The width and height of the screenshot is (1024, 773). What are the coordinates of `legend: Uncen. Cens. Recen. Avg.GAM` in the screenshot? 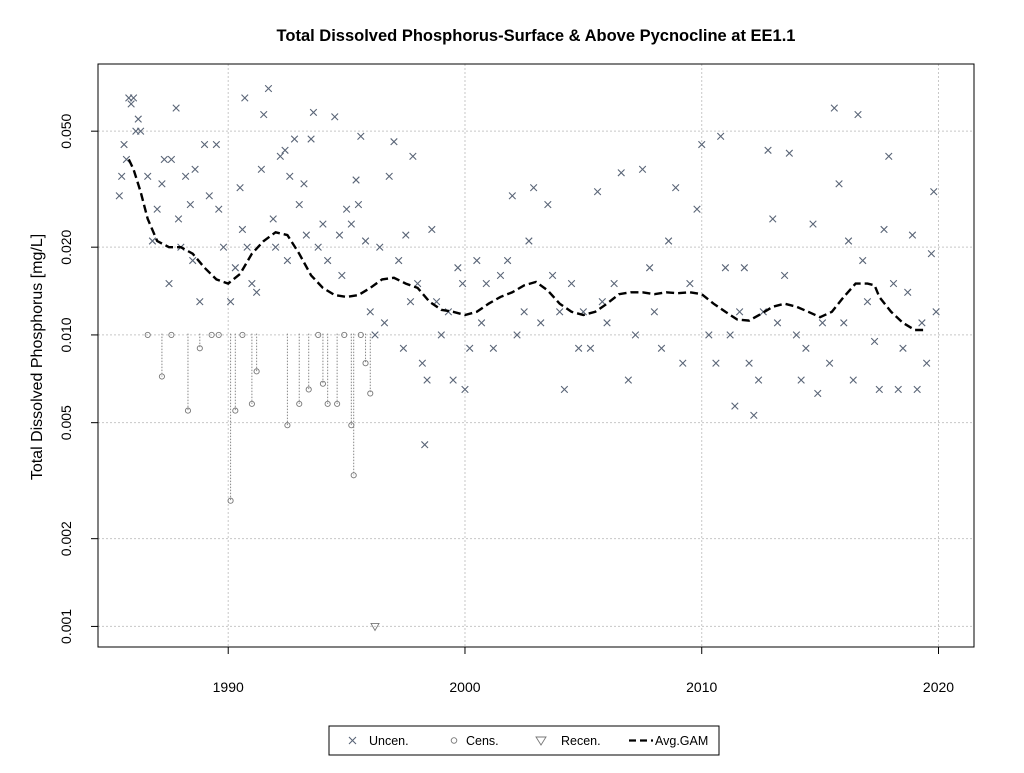 It's located at (524, 740).